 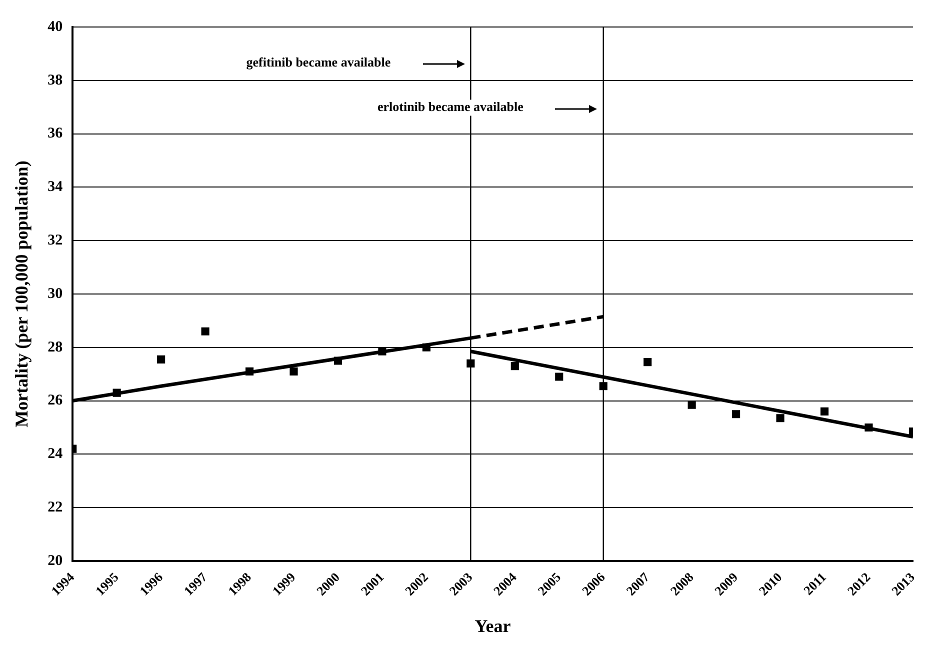 I want to click on annotation: erlotinib became available, so click(x=450, y=106).